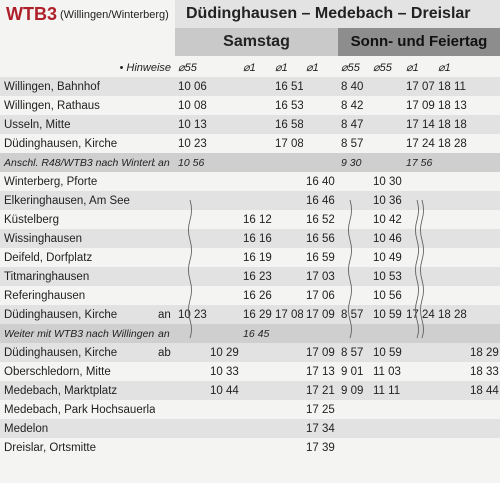 Image resolution: width=500 pixels, height=483 pixels. I want to click on stop-row: Wissinghausen 16 16 16 56 10 46, so click(250, 238).